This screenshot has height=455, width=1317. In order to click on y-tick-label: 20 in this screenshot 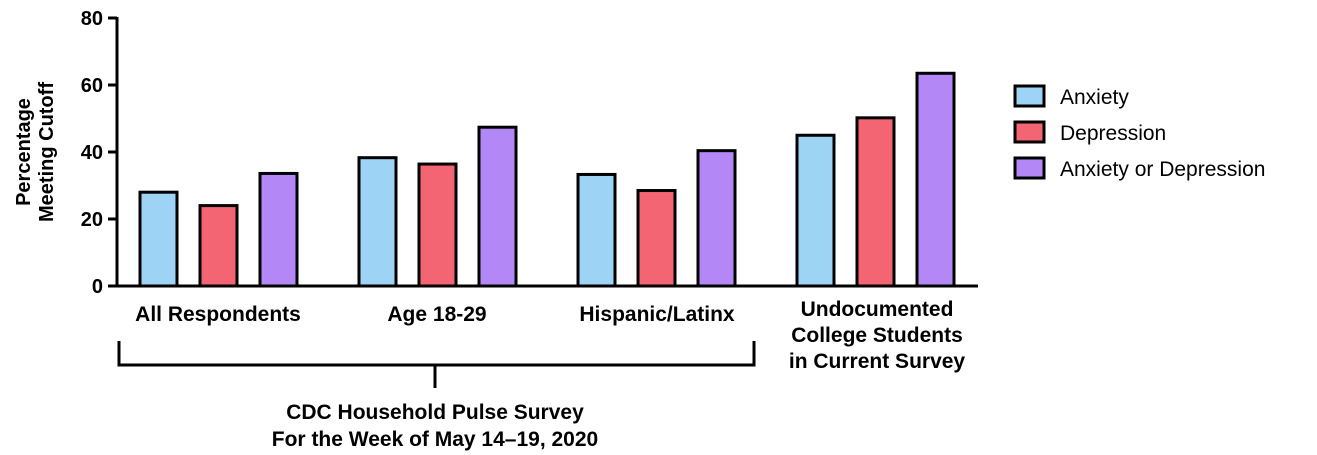, I will do `click(92, 220)`.